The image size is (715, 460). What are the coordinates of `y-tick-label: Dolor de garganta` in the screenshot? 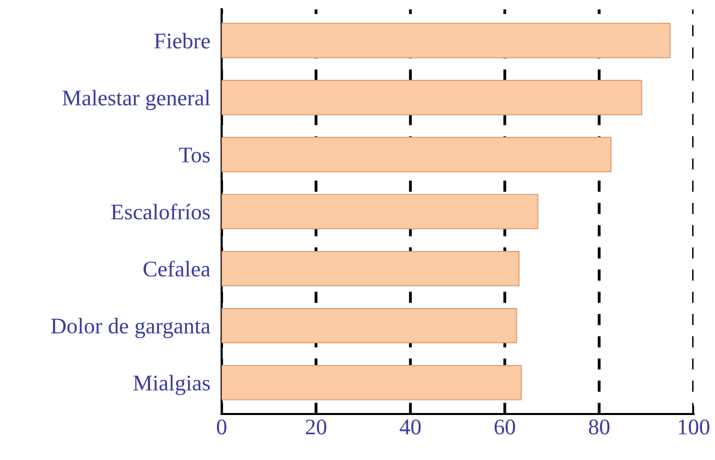 It's located at (130, 328).